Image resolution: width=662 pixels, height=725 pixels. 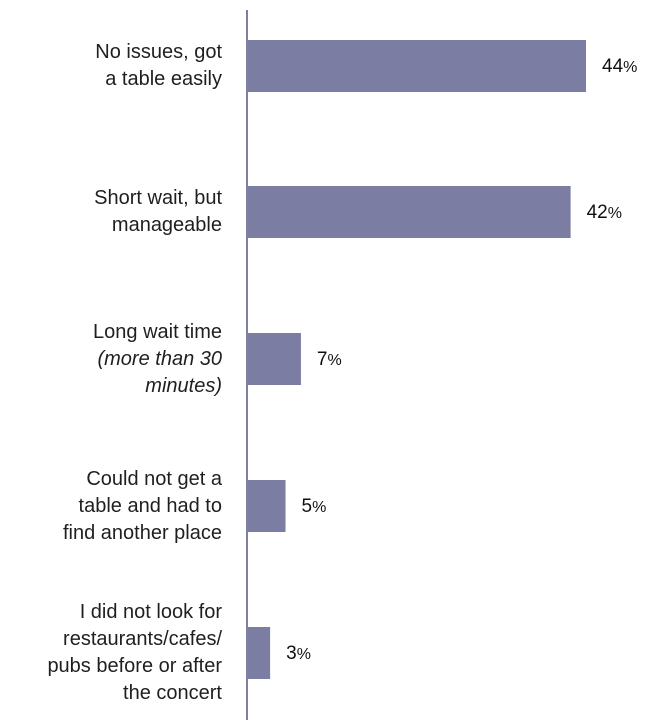 I want to click on value-label-4: 3%, so click(x=298, y=654).